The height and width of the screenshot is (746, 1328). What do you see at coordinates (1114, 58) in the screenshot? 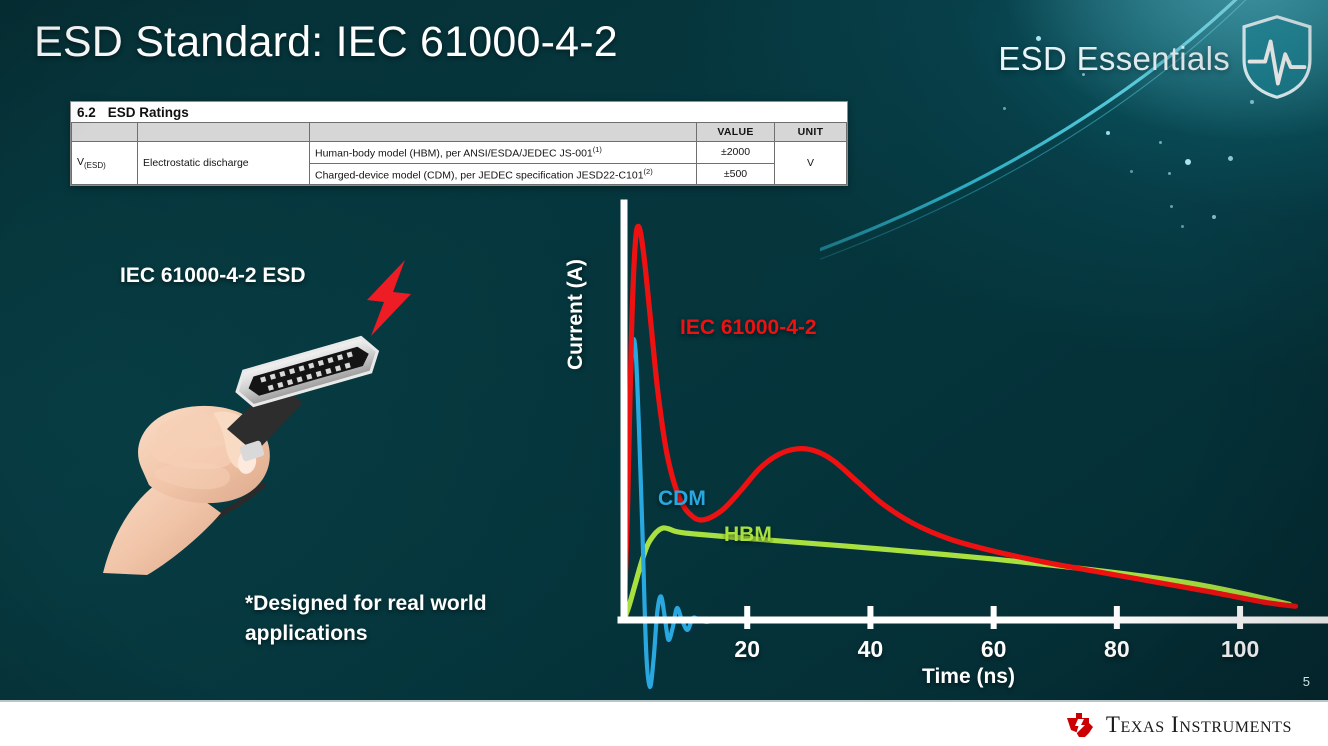
I see `brand-label: ESD Essentials` at bounding box center [1114, 58].